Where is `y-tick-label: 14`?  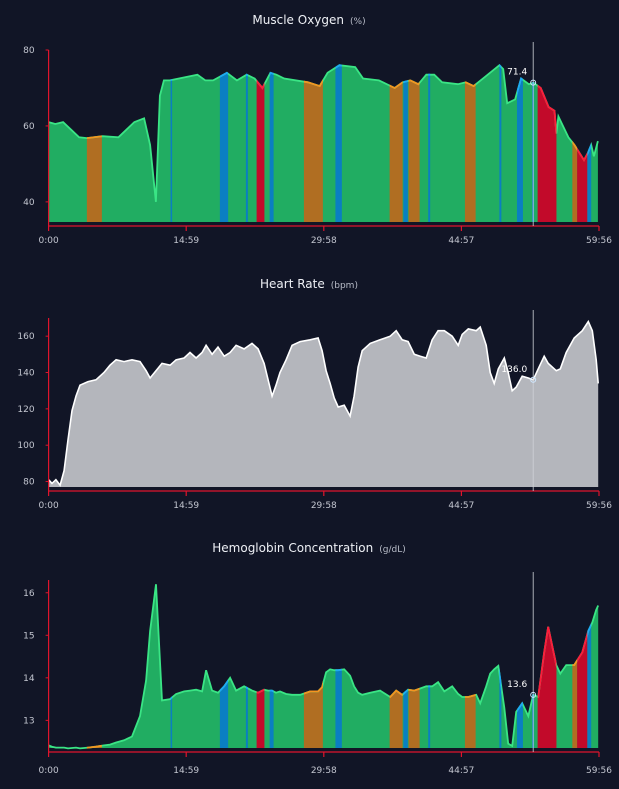 y-tick-label: 14 is located at coordinates (29, 679).